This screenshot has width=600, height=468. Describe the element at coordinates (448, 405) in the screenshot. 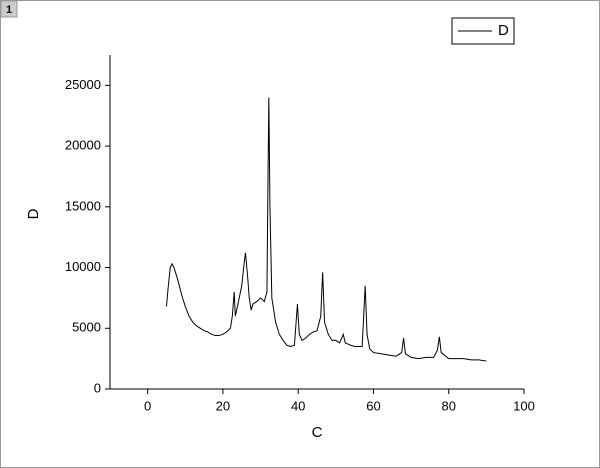

I see `x-tick-label: 80` at that location.